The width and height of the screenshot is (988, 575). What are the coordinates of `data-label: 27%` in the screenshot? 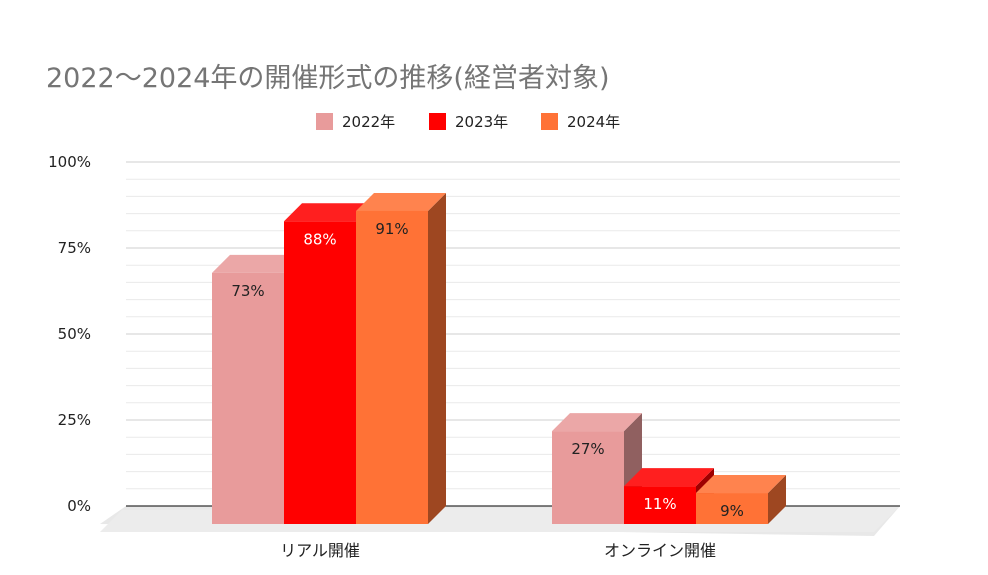 It's located at (587, 449).